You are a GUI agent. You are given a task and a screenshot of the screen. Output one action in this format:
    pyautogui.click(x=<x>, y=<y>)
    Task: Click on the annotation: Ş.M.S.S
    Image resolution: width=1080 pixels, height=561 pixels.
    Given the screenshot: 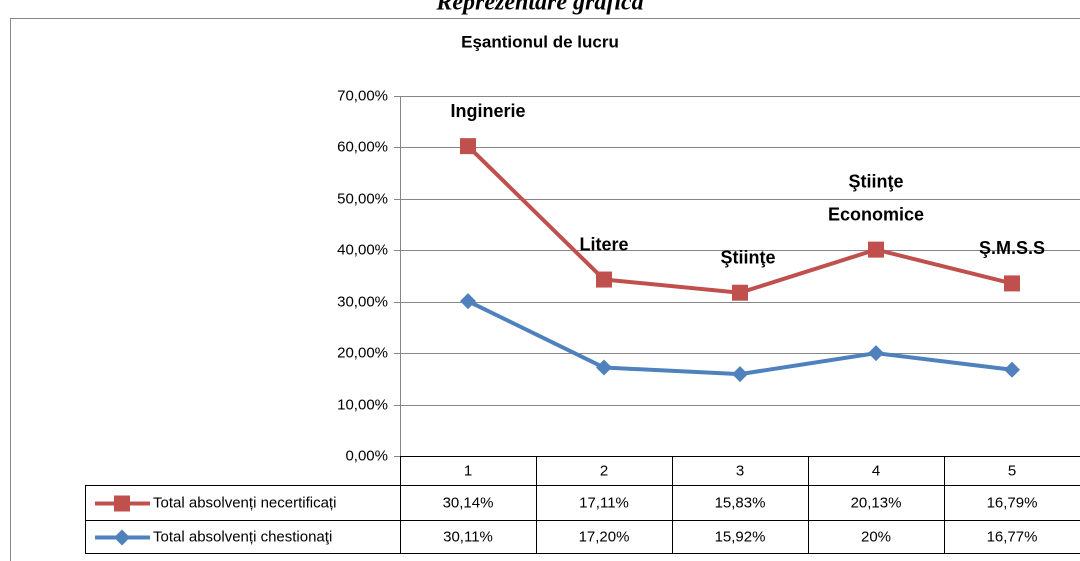 What is the action you would take?
    pyautogui.click(x=1012, y=248)
    